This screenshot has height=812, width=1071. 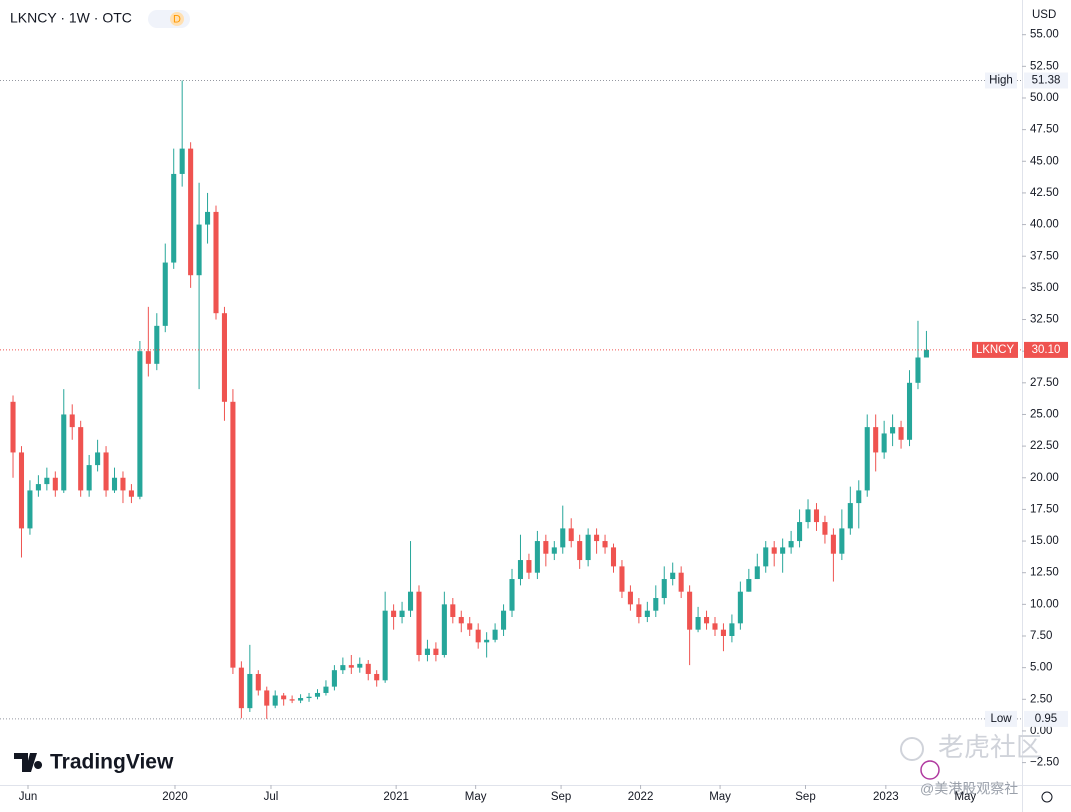 What do you see at coordinates (1044, 130) in the screenshot?
I see `y-tick-label: 47.50` at bounding box center [1044, 130].